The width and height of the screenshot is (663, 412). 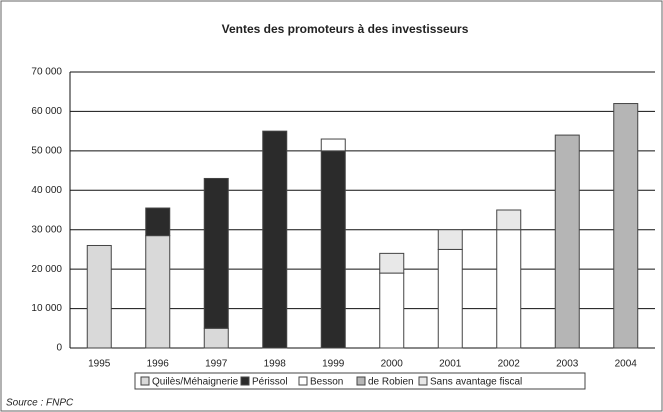 What do you see at coordinates (46, 72) in the screenshot?
I see `y-tick-label: 70 000` at bounding box center [46, 72].